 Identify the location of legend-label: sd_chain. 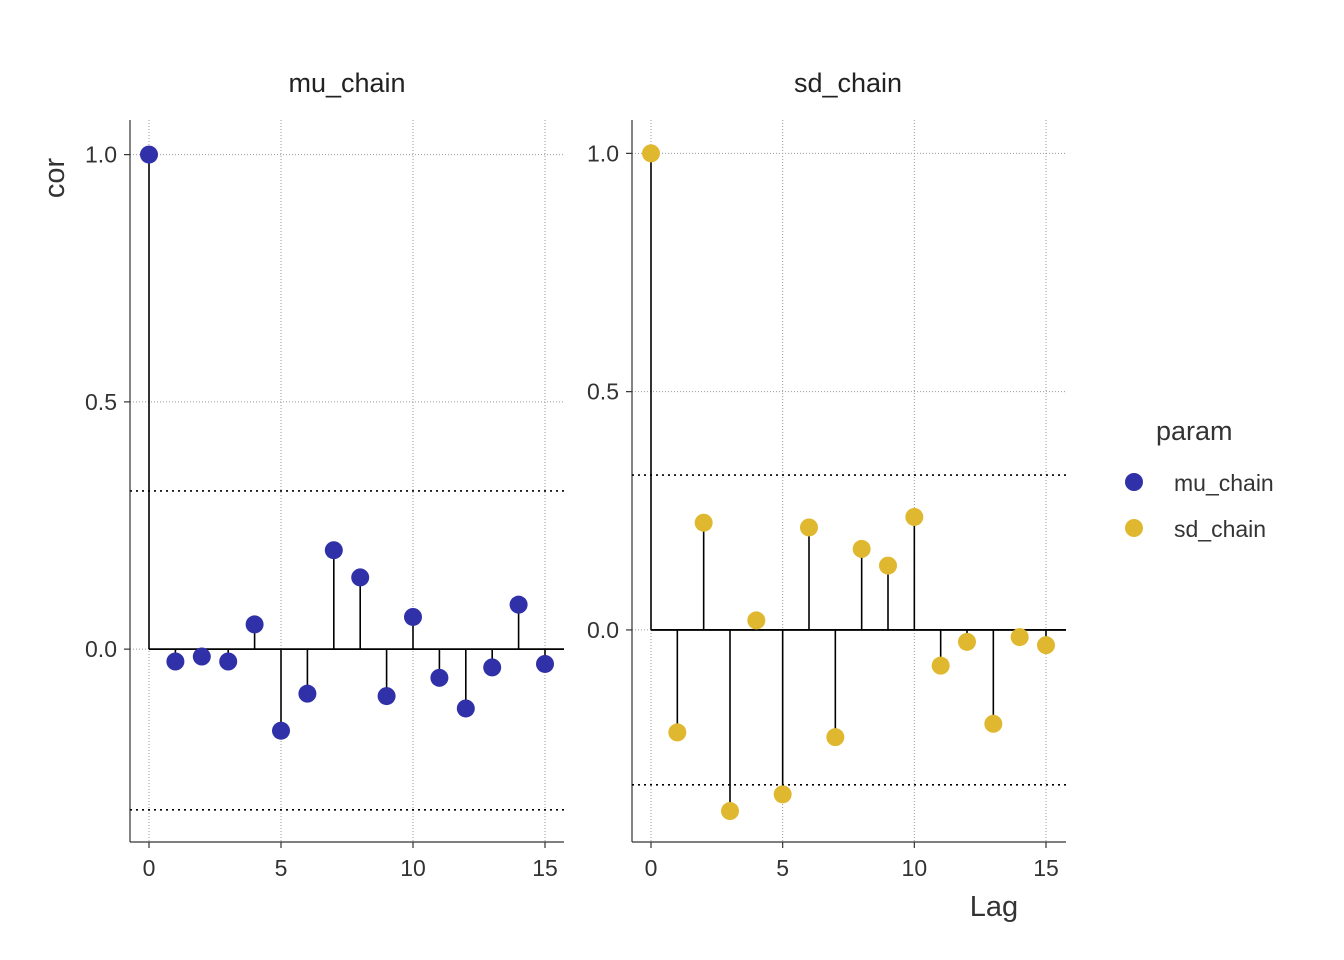
(1220, 529).